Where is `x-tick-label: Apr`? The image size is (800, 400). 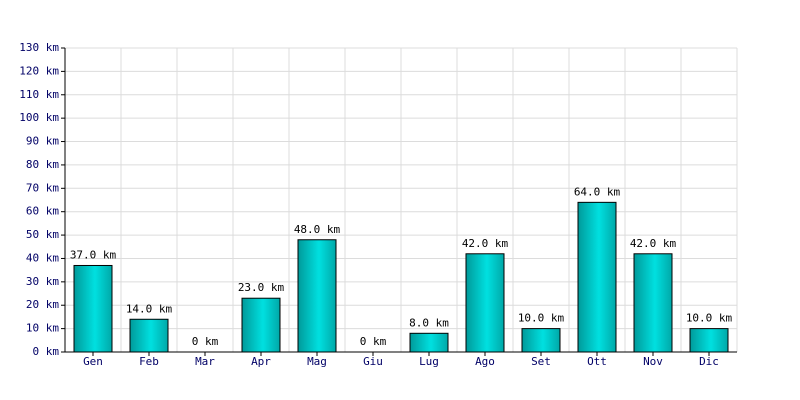
x-tick-label: Apr is located at coordinates (261, 361).